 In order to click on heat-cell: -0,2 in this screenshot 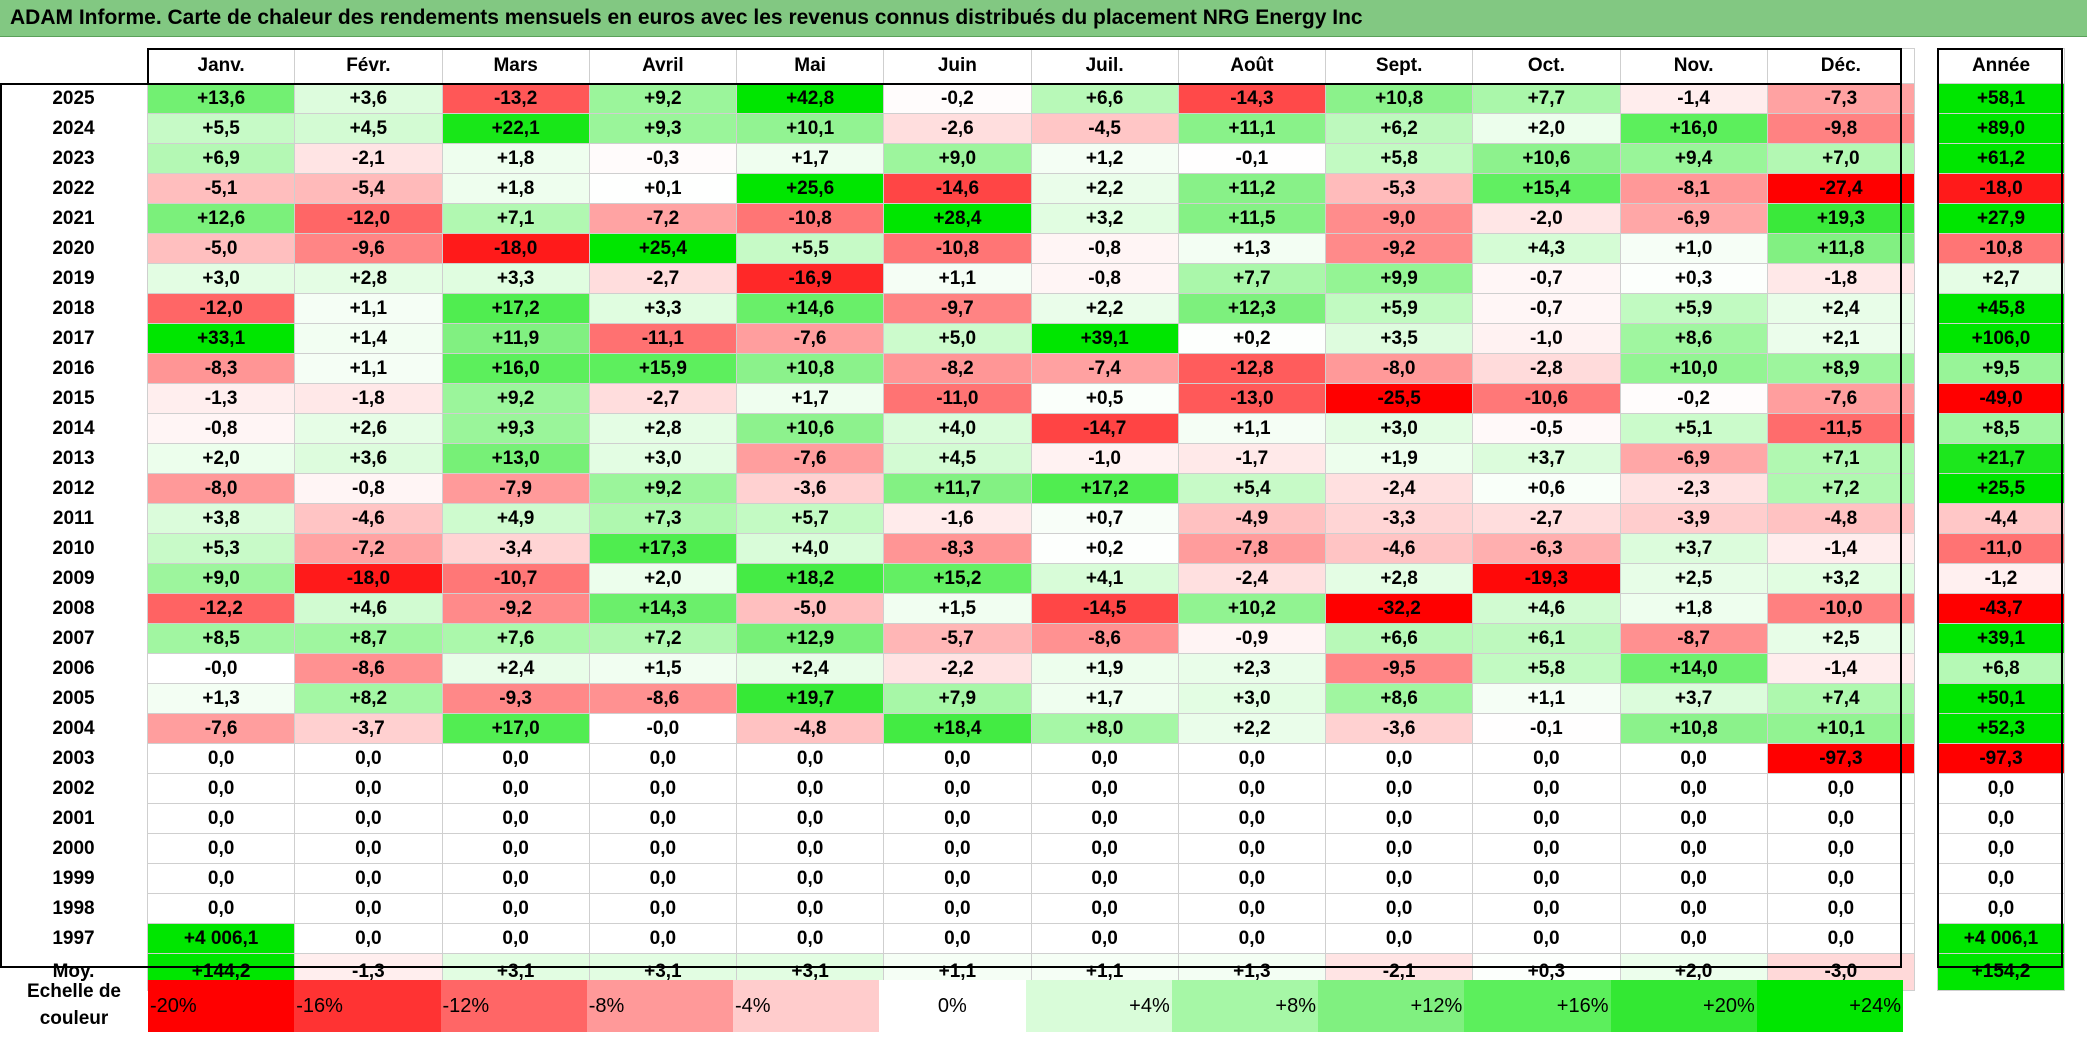, I will do `click(957, 98)`.